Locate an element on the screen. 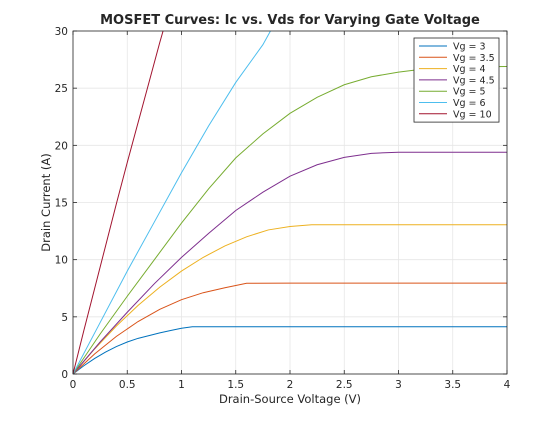 Image resolution: width=560 pixels, height=425 pixels. y-tick-label: 10 is located at coordinates (61, 261).